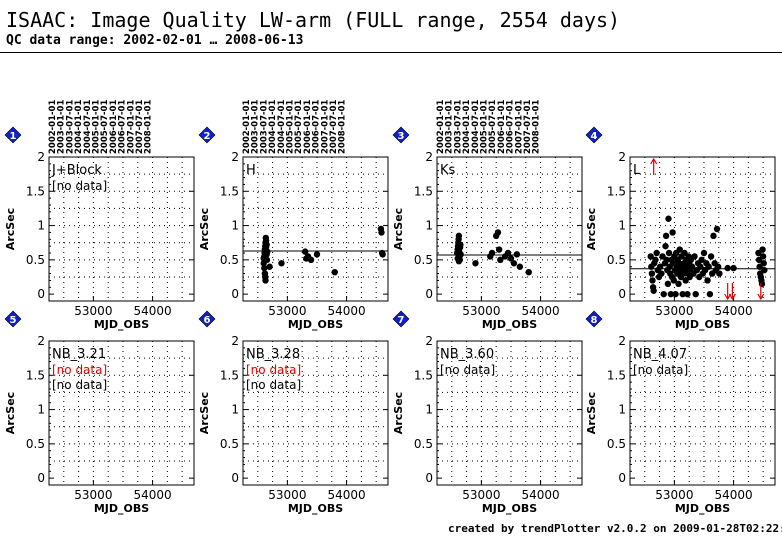  What do you see at coordinates (79, 127) in the screenshot?
I see `date-tick-label: 2004-01-01` at bounding box center [79, 127].